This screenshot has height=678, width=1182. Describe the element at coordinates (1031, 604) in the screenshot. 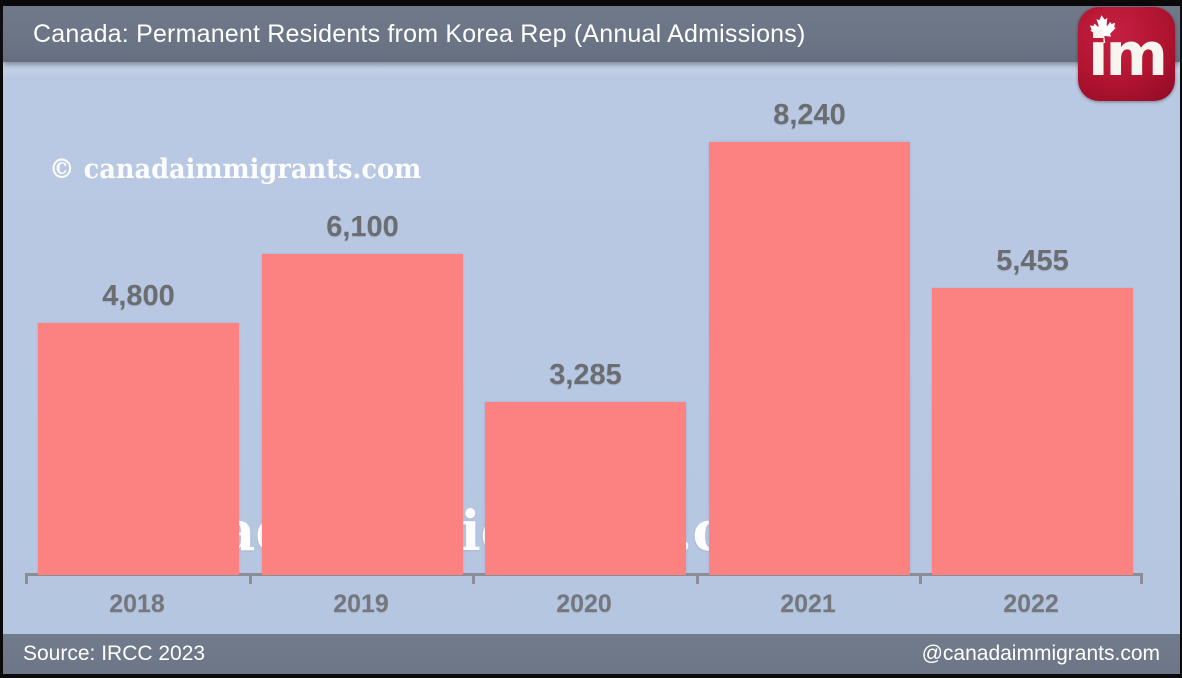

I see `x-axis-tick-label: 2022` at that location.